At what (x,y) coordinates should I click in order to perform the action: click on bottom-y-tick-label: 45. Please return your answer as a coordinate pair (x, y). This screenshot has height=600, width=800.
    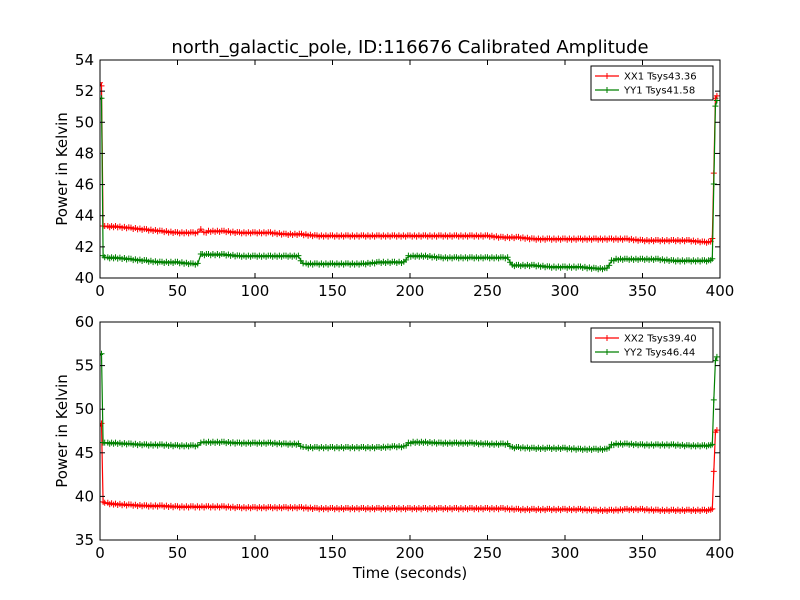
    Looking at the image, I should click on (84, 453).